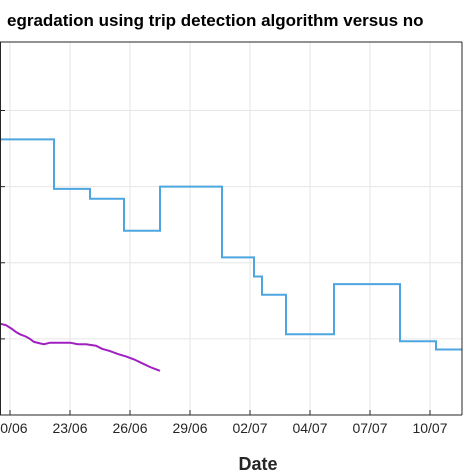 Image resolution: width=474 pixels, height=474 pixels. What do you see at coordinates (69, 428) in the screenshot?
I see `x-tick-label-1: 23/06` at bounding box center [69, 428].